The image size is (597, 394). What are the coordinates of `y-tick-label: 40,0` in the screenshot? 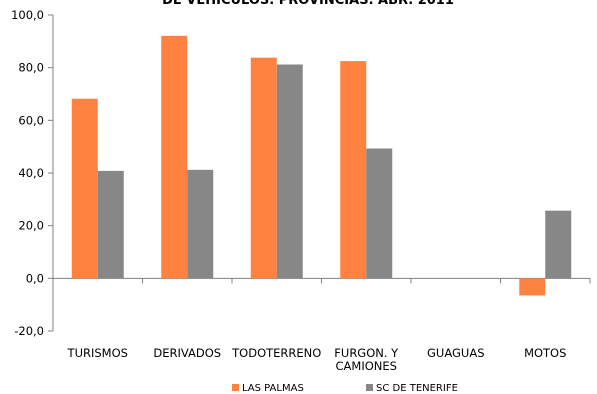 It's located at (31, 173).